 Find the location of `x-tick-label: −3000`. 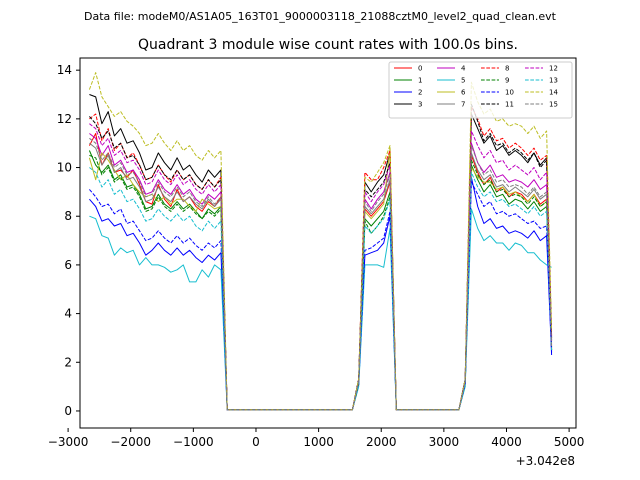

x-tick-label: −3000 is located at coordinates (68, 442).